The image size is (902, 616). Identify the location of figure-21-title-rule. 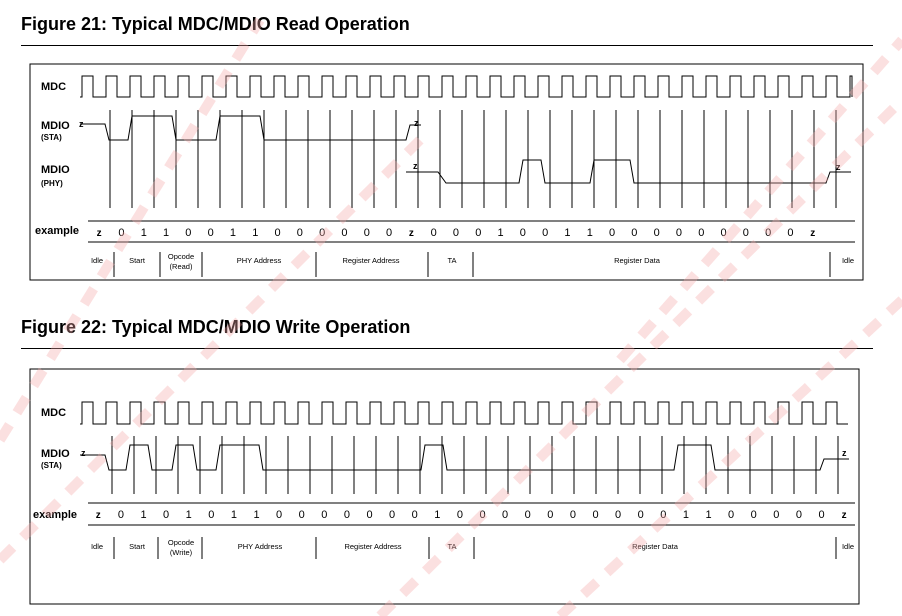
(447, 45).